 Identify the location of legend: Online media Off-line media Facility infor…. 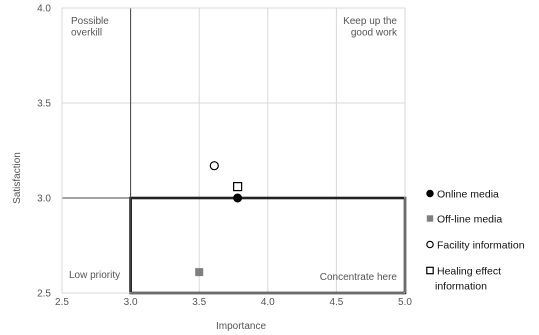
(475, 241).